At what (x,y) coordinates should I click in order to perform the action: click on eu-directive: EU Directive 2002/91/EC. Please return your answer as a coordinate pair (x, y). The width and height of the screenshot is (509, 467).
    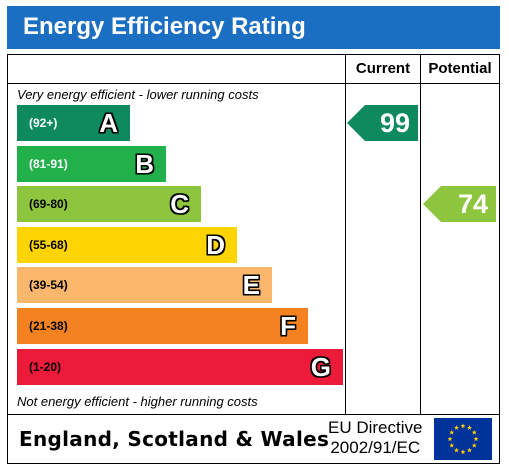
    Looking at the image, I should click on (375, 438).